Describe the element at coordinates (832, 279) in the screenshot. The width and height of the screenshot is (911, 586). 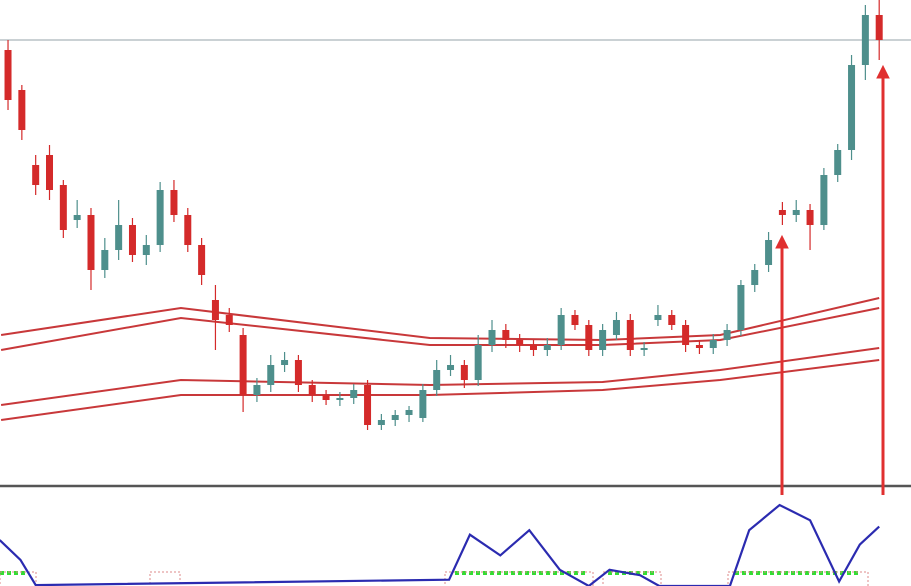
I see `arrows` at that location.